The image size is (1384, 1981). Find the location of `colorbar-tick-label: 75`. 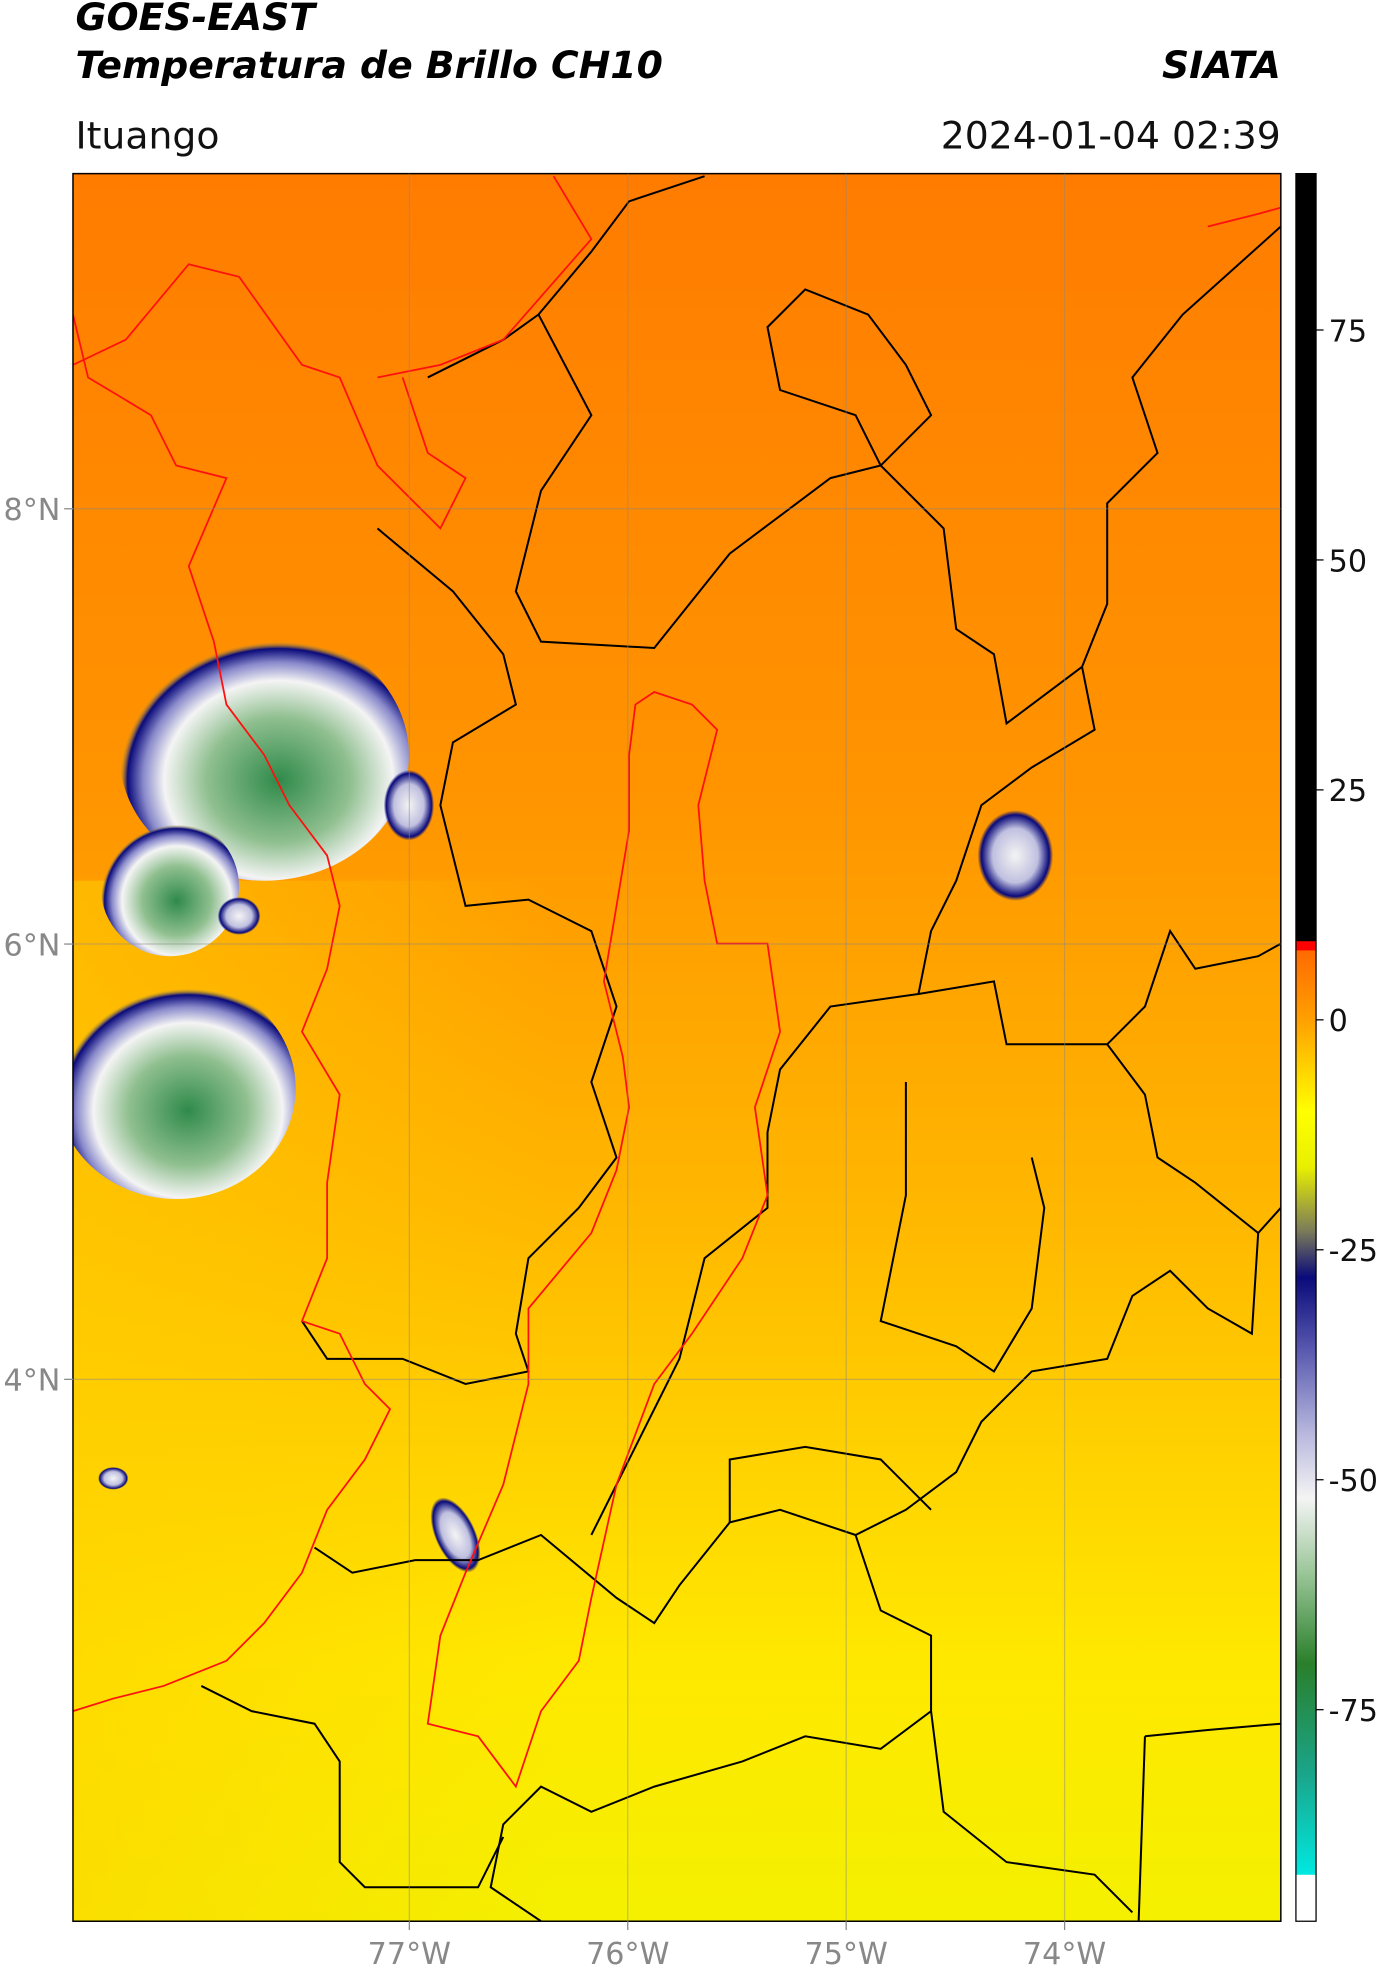

colorbar-tick-label: 75 is located at coordinates (1348, 331).